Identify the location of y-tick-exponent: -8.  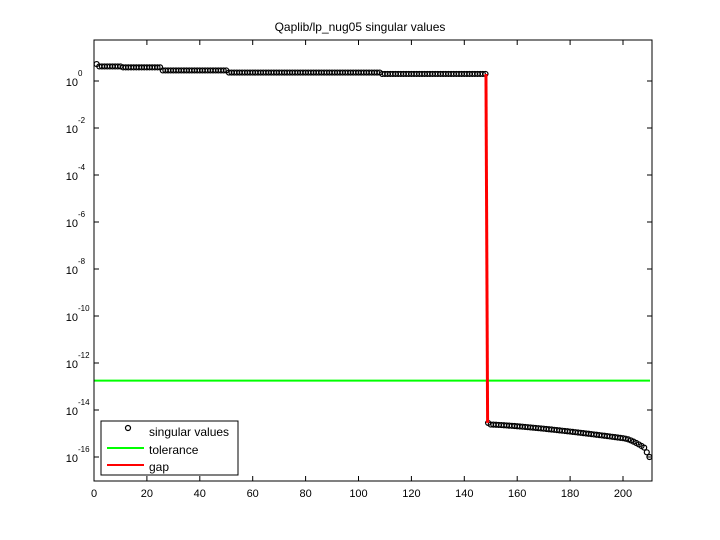
(82, 261).